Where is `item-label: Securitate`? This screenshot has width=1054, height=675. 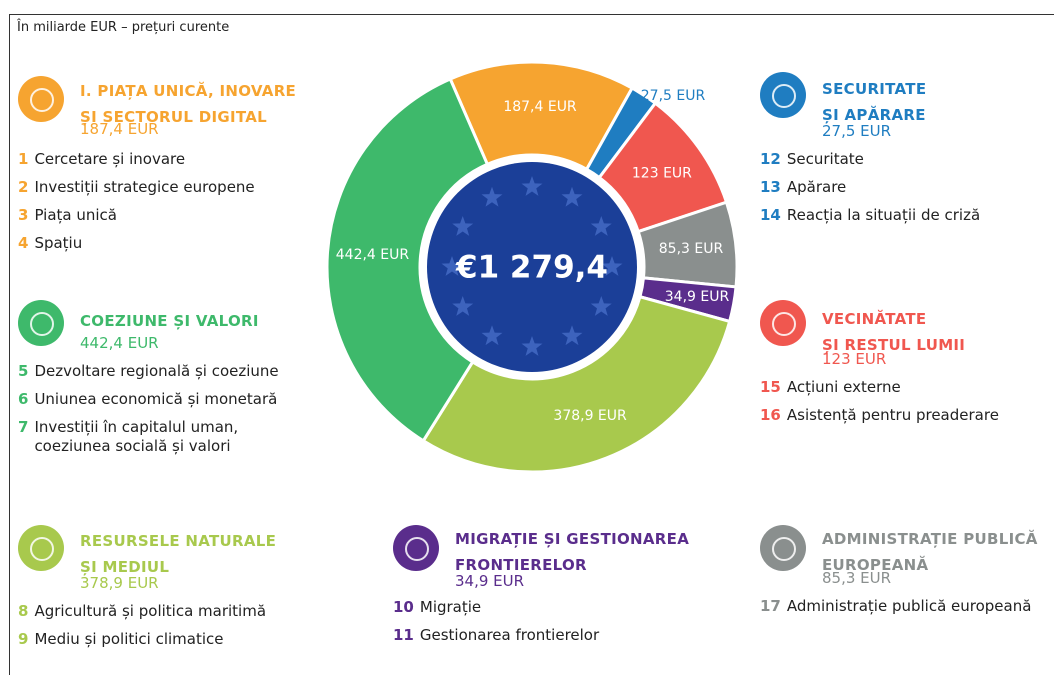 item-label: Securitate is located at coordinates (825, 159).